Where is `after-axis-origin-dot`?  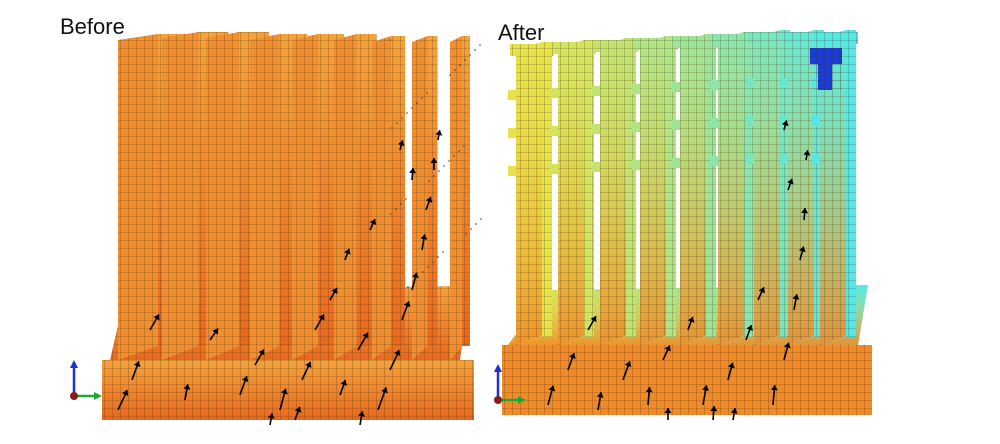 after-axis-origin-dot is located at coordinates (498, 400).